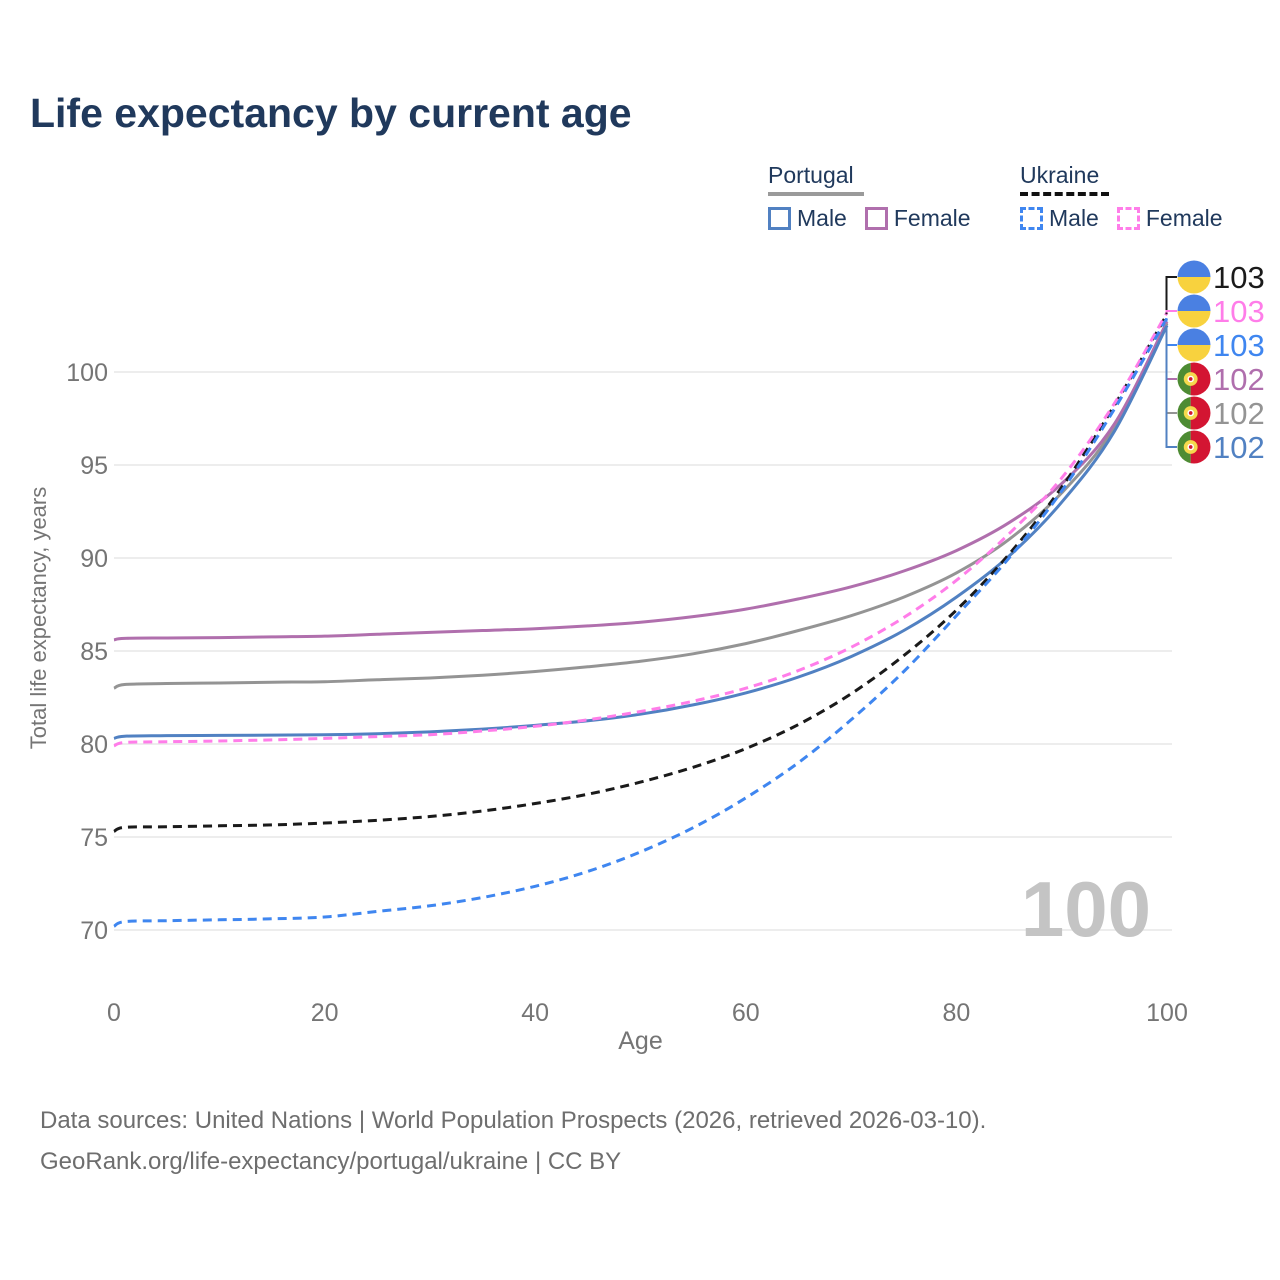 Image resolution: width=1280 pixels, height=1280 pixels. What do you see at coordinates (956, 1013) in the screenshot?
I see `x-tick-80: 80` at bounding box center [956, 1013].